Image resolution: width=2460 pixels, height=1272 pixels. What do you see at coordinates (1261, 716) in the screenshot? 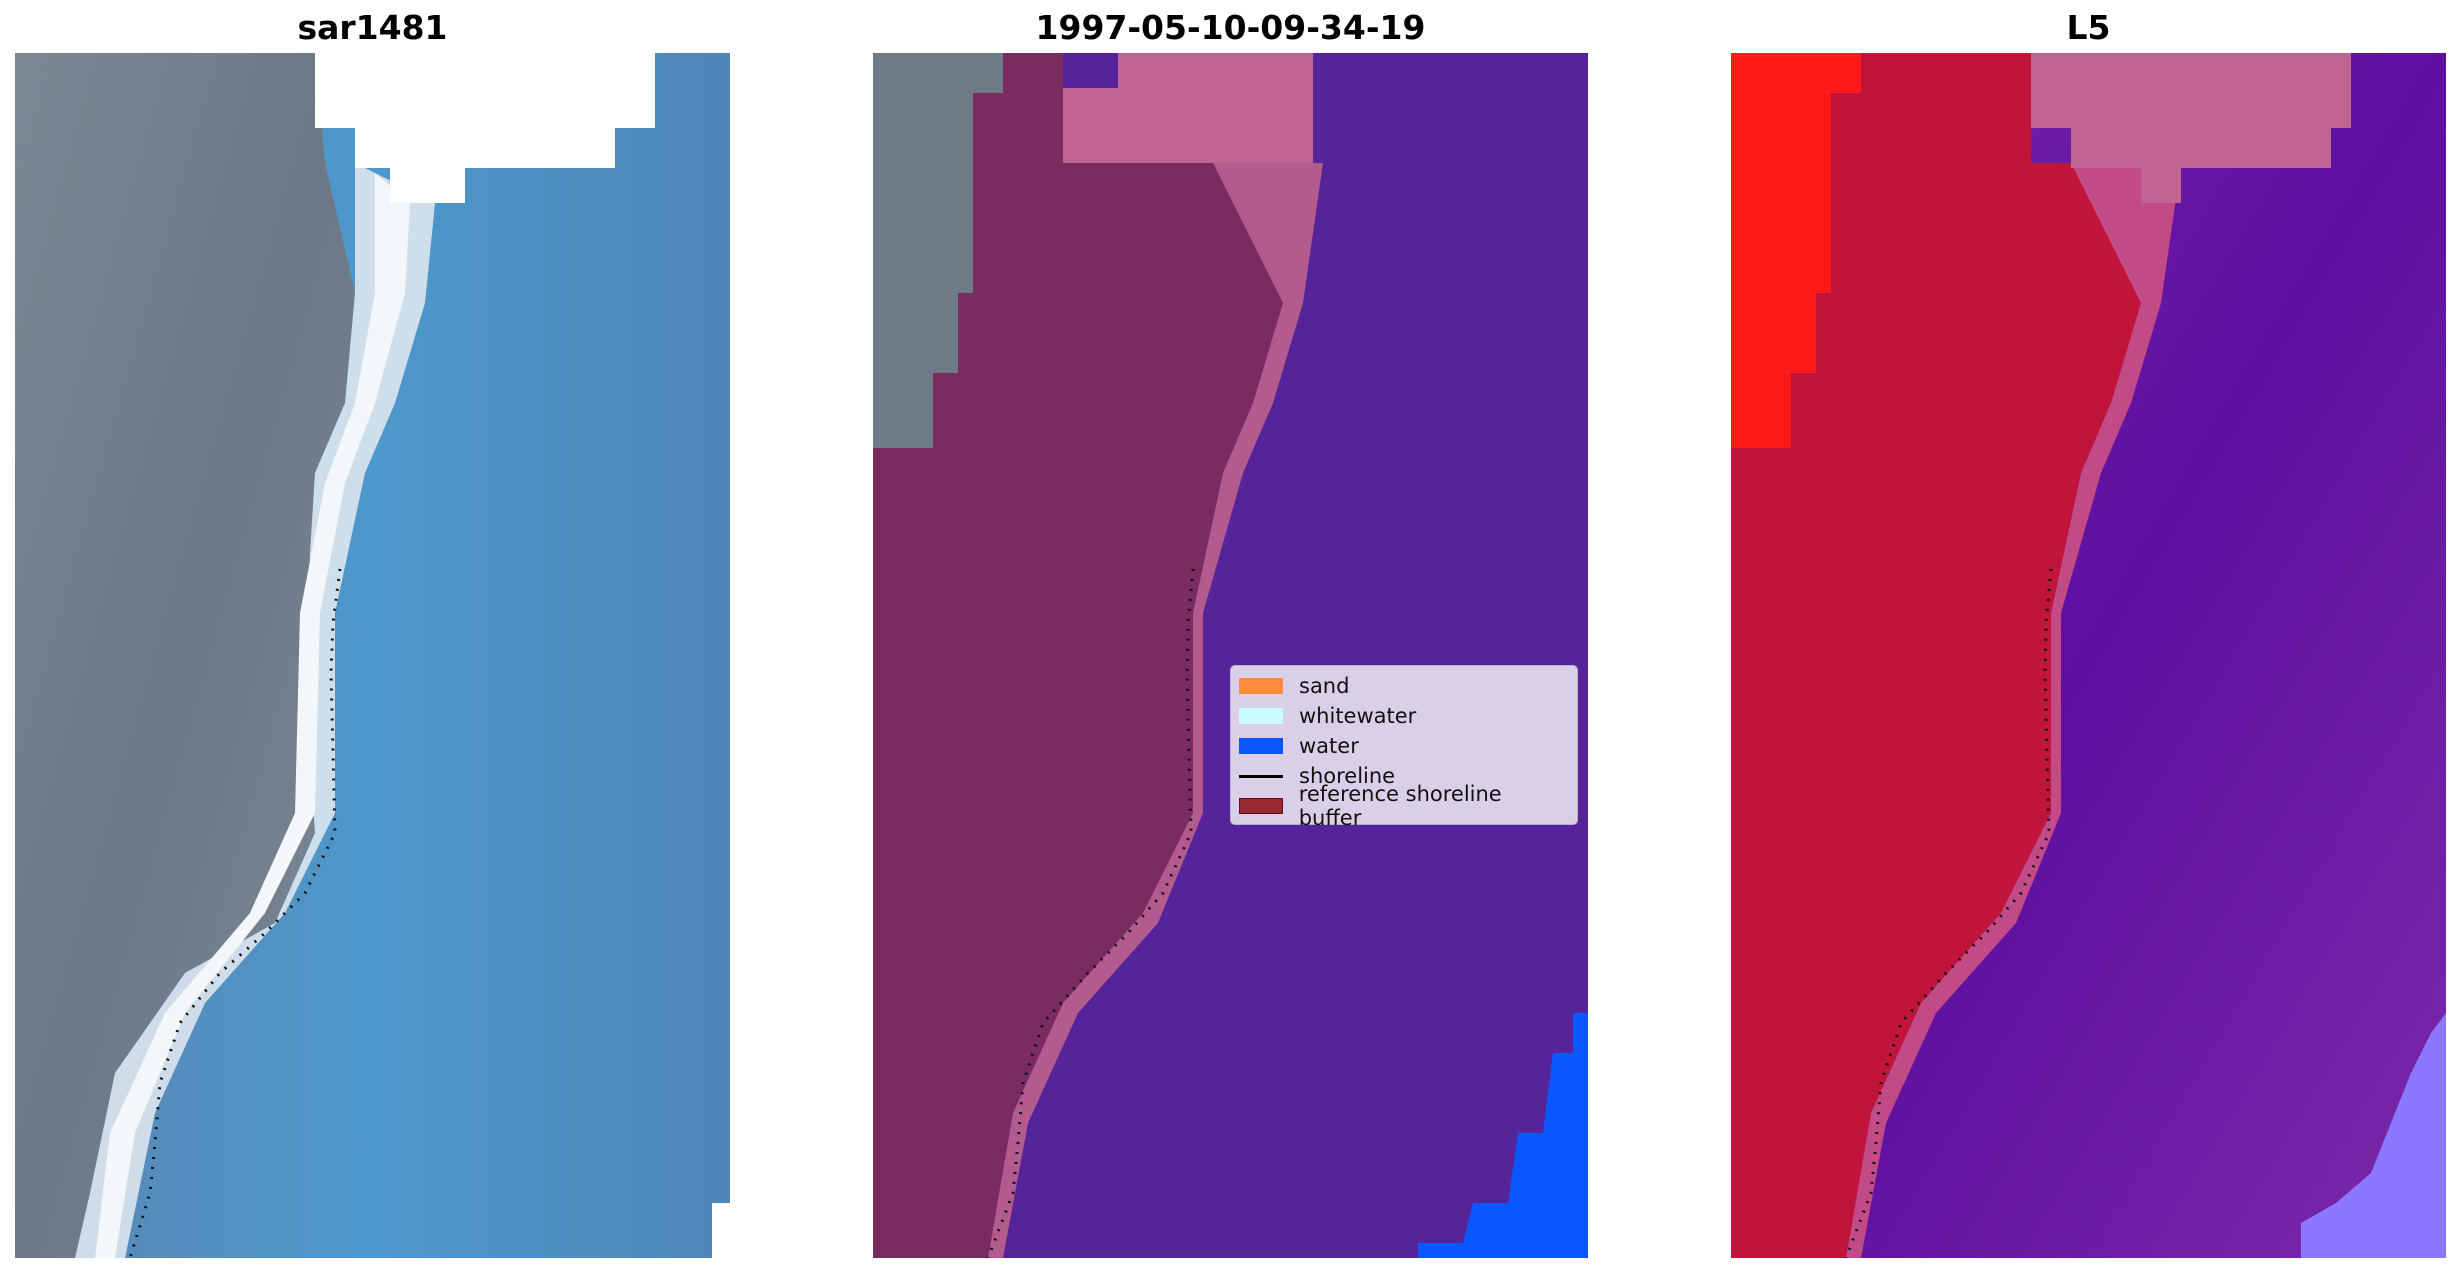
I see `whitewater-swatch` at bounding box center [1261, 716].